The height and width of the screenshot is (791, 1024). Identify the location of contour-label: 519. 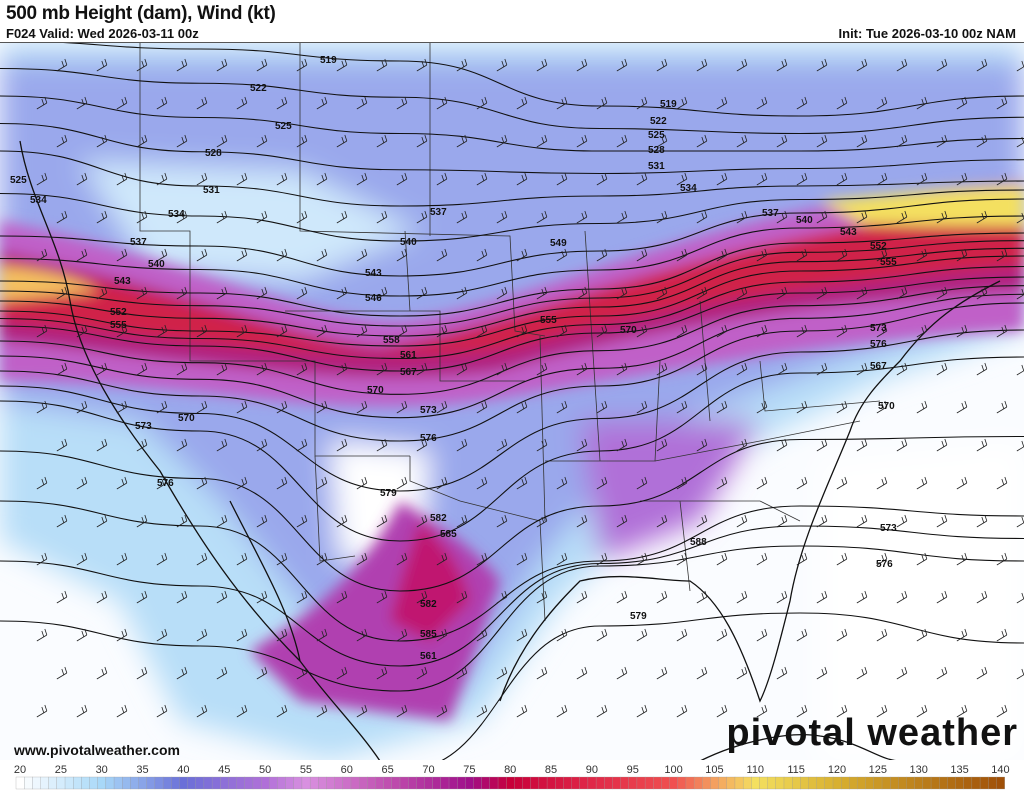
(668, 104).